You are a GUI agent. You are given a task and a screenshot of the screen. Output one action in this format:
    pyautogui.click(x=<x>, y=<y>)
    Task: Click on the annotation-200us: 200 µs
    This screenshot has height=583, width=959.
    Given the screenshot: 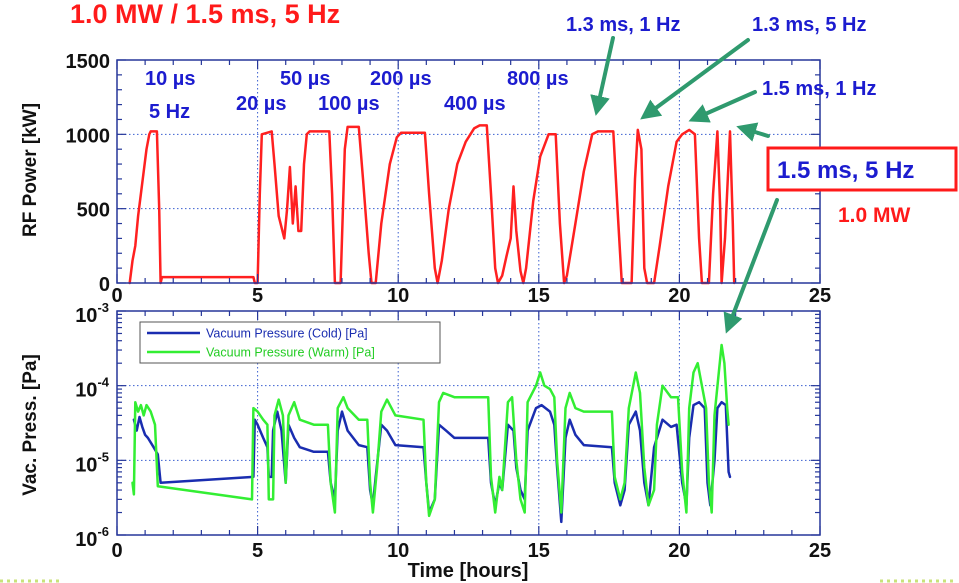 What is the action you would take?
    pyautogui.click(x=401, y=79)
    